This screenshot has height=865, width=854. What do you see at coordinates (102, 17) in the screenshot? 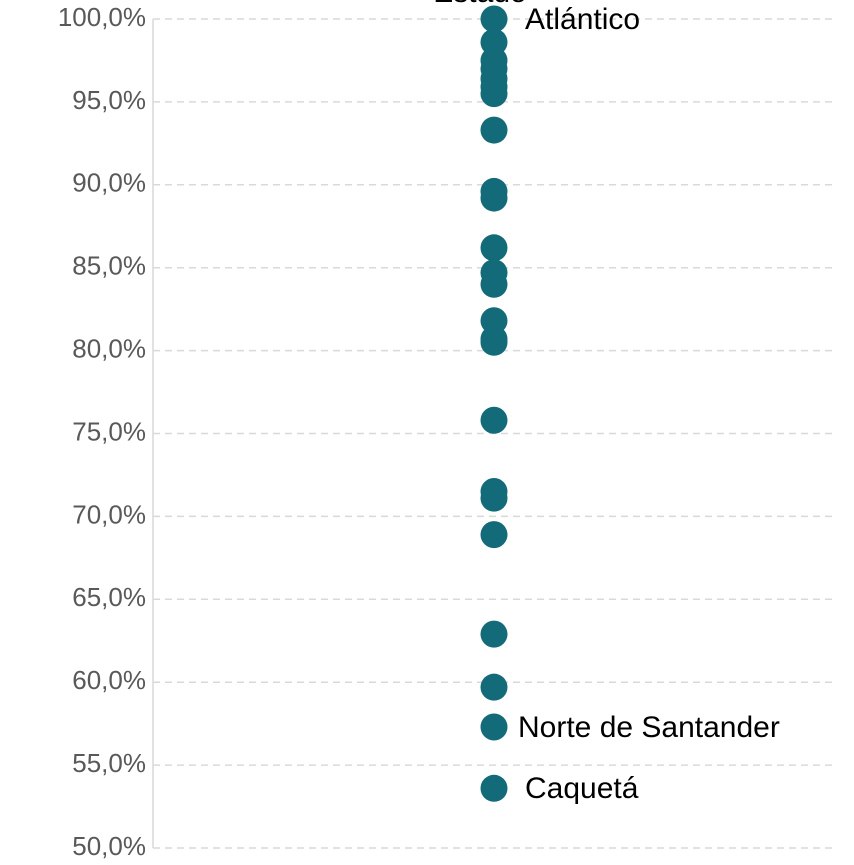
I see `y-tick-label: 100,0%` at bounding box center [102, 17].